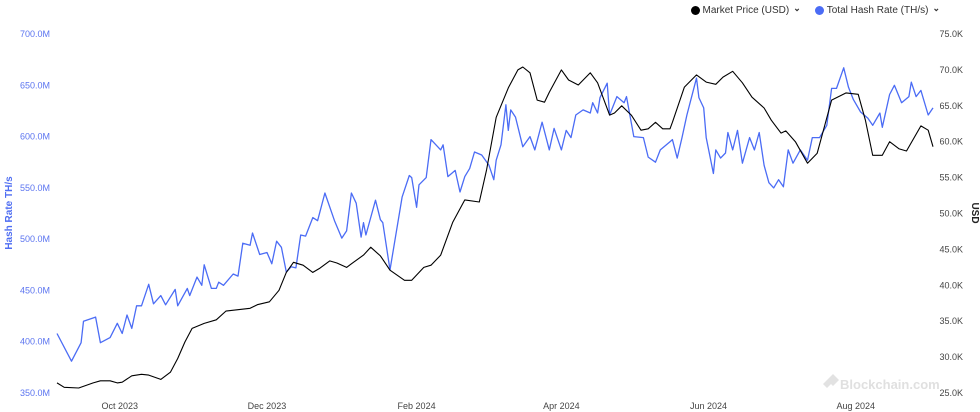  Describe the element at coordinates (561, 406) in the screenshot. I see `x-tick-label: Apr 2024` at that location.